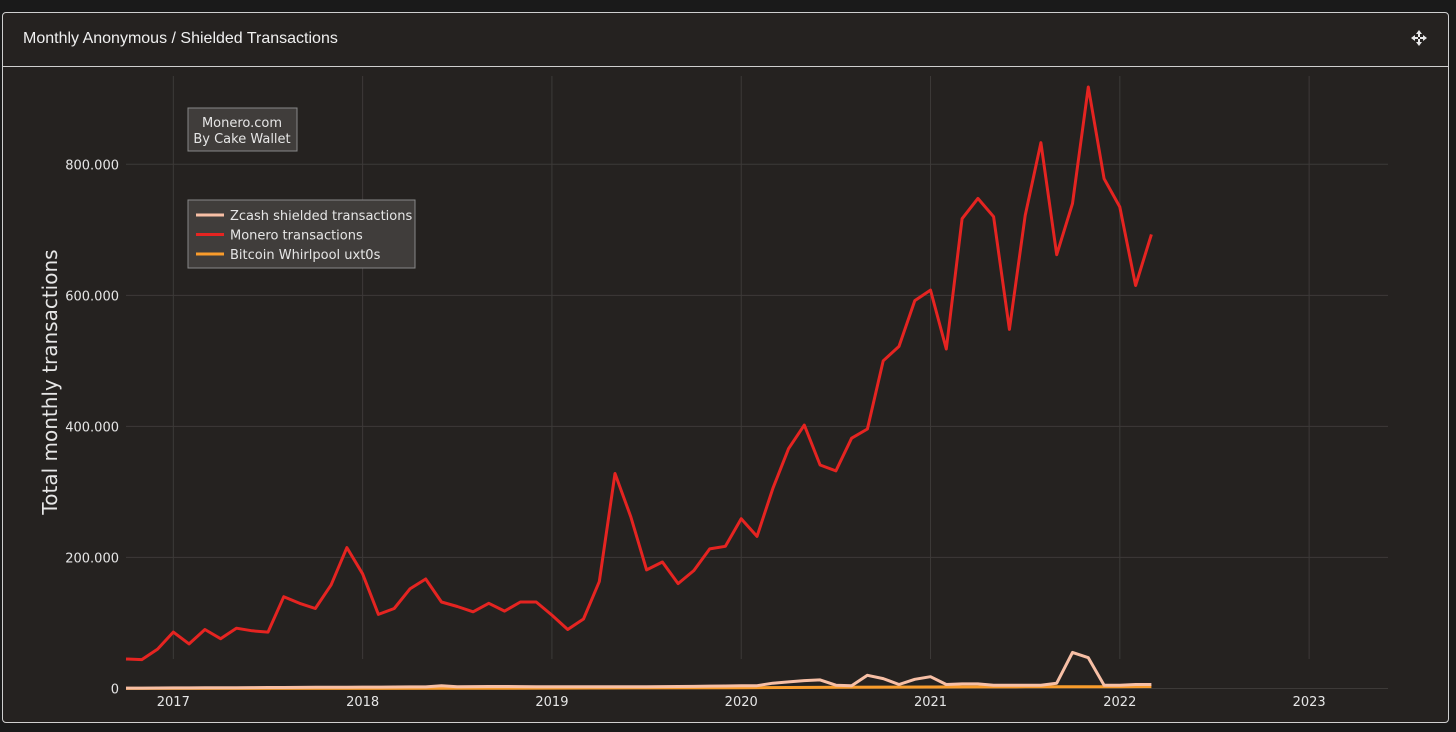 This screenshot has width=1456, height=732. Describe the element at coordinates (92, 296) in the screenshot. I see `y-tick-label: 600.000` at that location.